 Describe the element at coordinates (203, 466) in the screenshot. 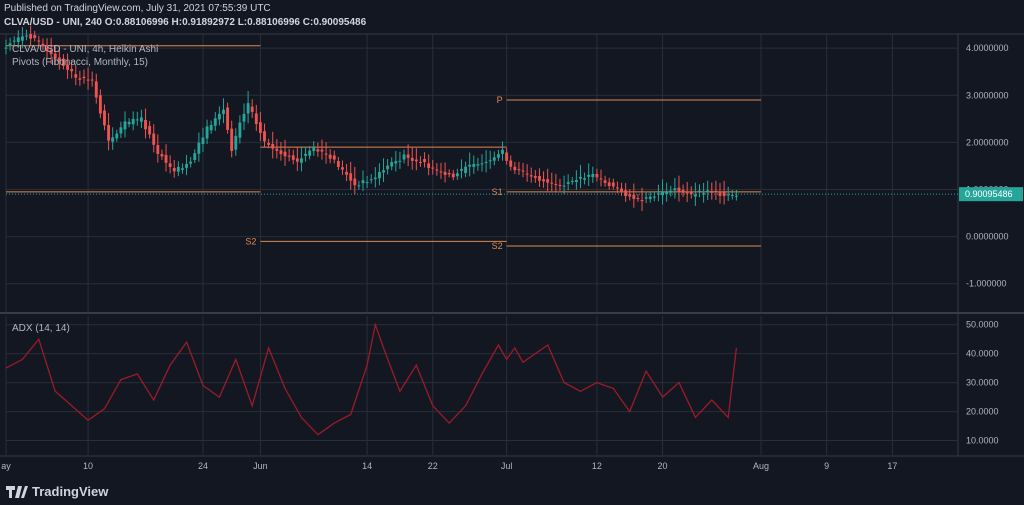

I see `x-tick-label: 24` at that location.